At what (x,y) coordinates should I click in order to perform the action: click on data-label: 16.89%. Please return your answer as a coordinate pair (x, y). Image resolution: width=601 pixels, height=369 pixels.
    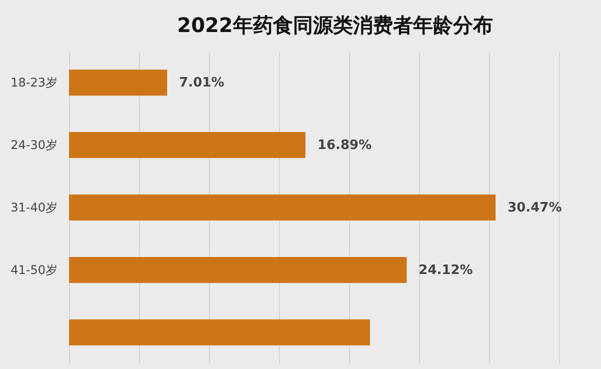
    Looking at the image, I should click on (344, 146).